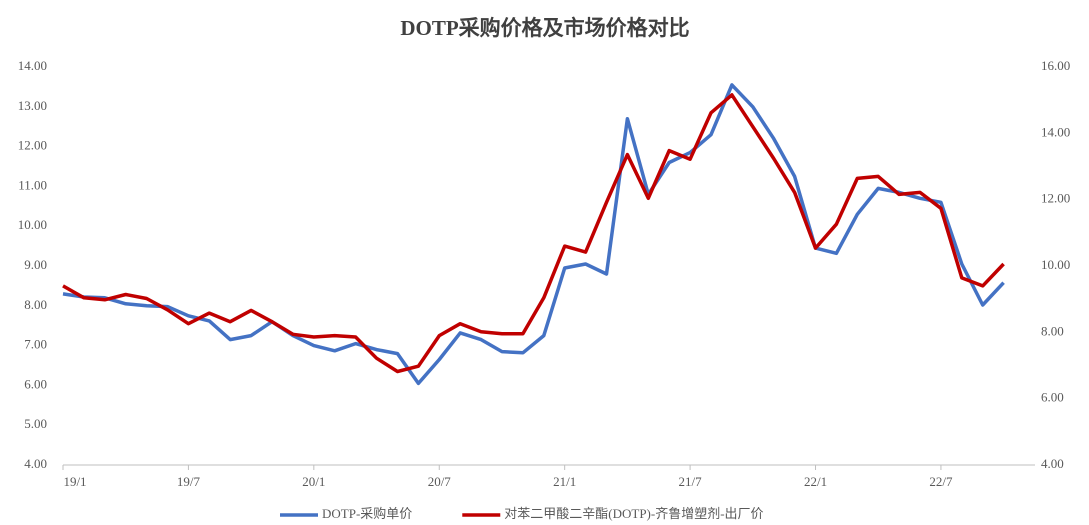  Describe the element at coordinates (1052, 397) in the screenshot. I see `y2-tick-label: 6.00` at that location.